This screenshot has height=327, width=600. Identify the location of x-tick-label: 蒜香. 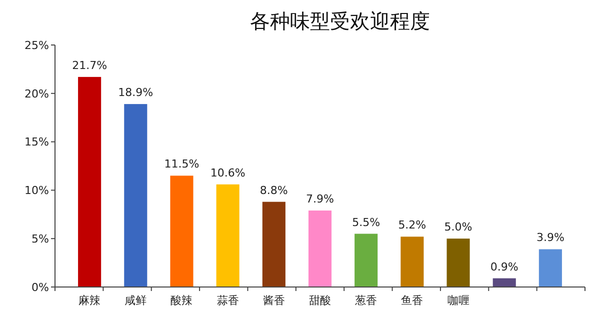
(227, 300).